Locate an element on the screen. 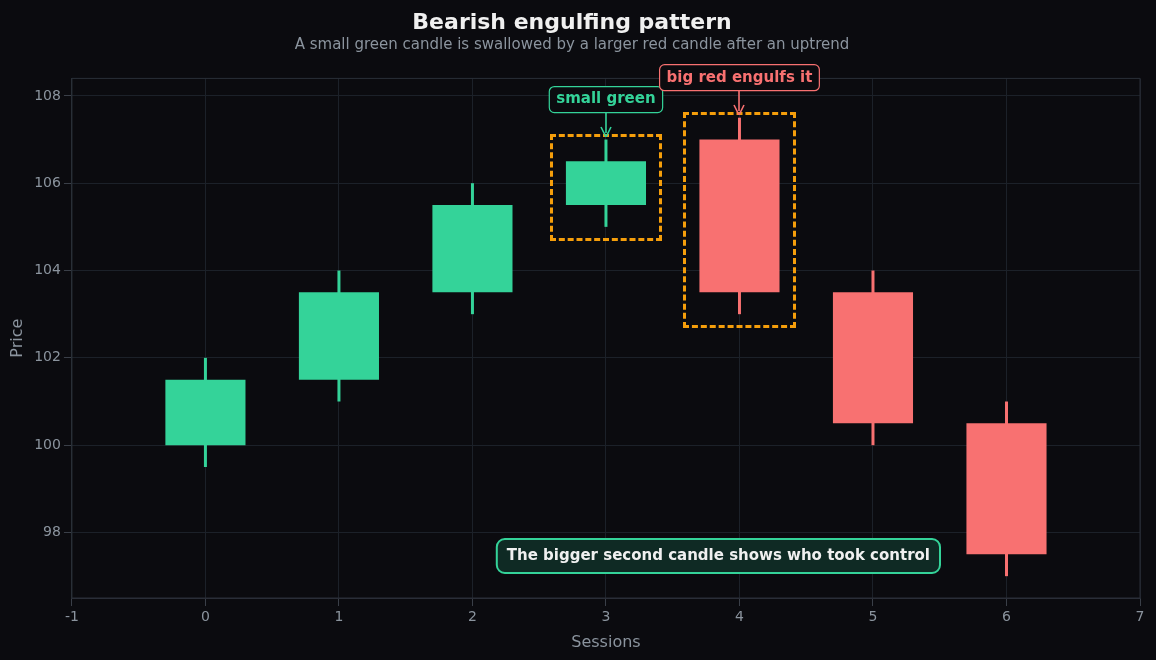 The width and height of the screenshot is (1156, 660). y-tick-label: 106 is located at coordinates (47, 181).